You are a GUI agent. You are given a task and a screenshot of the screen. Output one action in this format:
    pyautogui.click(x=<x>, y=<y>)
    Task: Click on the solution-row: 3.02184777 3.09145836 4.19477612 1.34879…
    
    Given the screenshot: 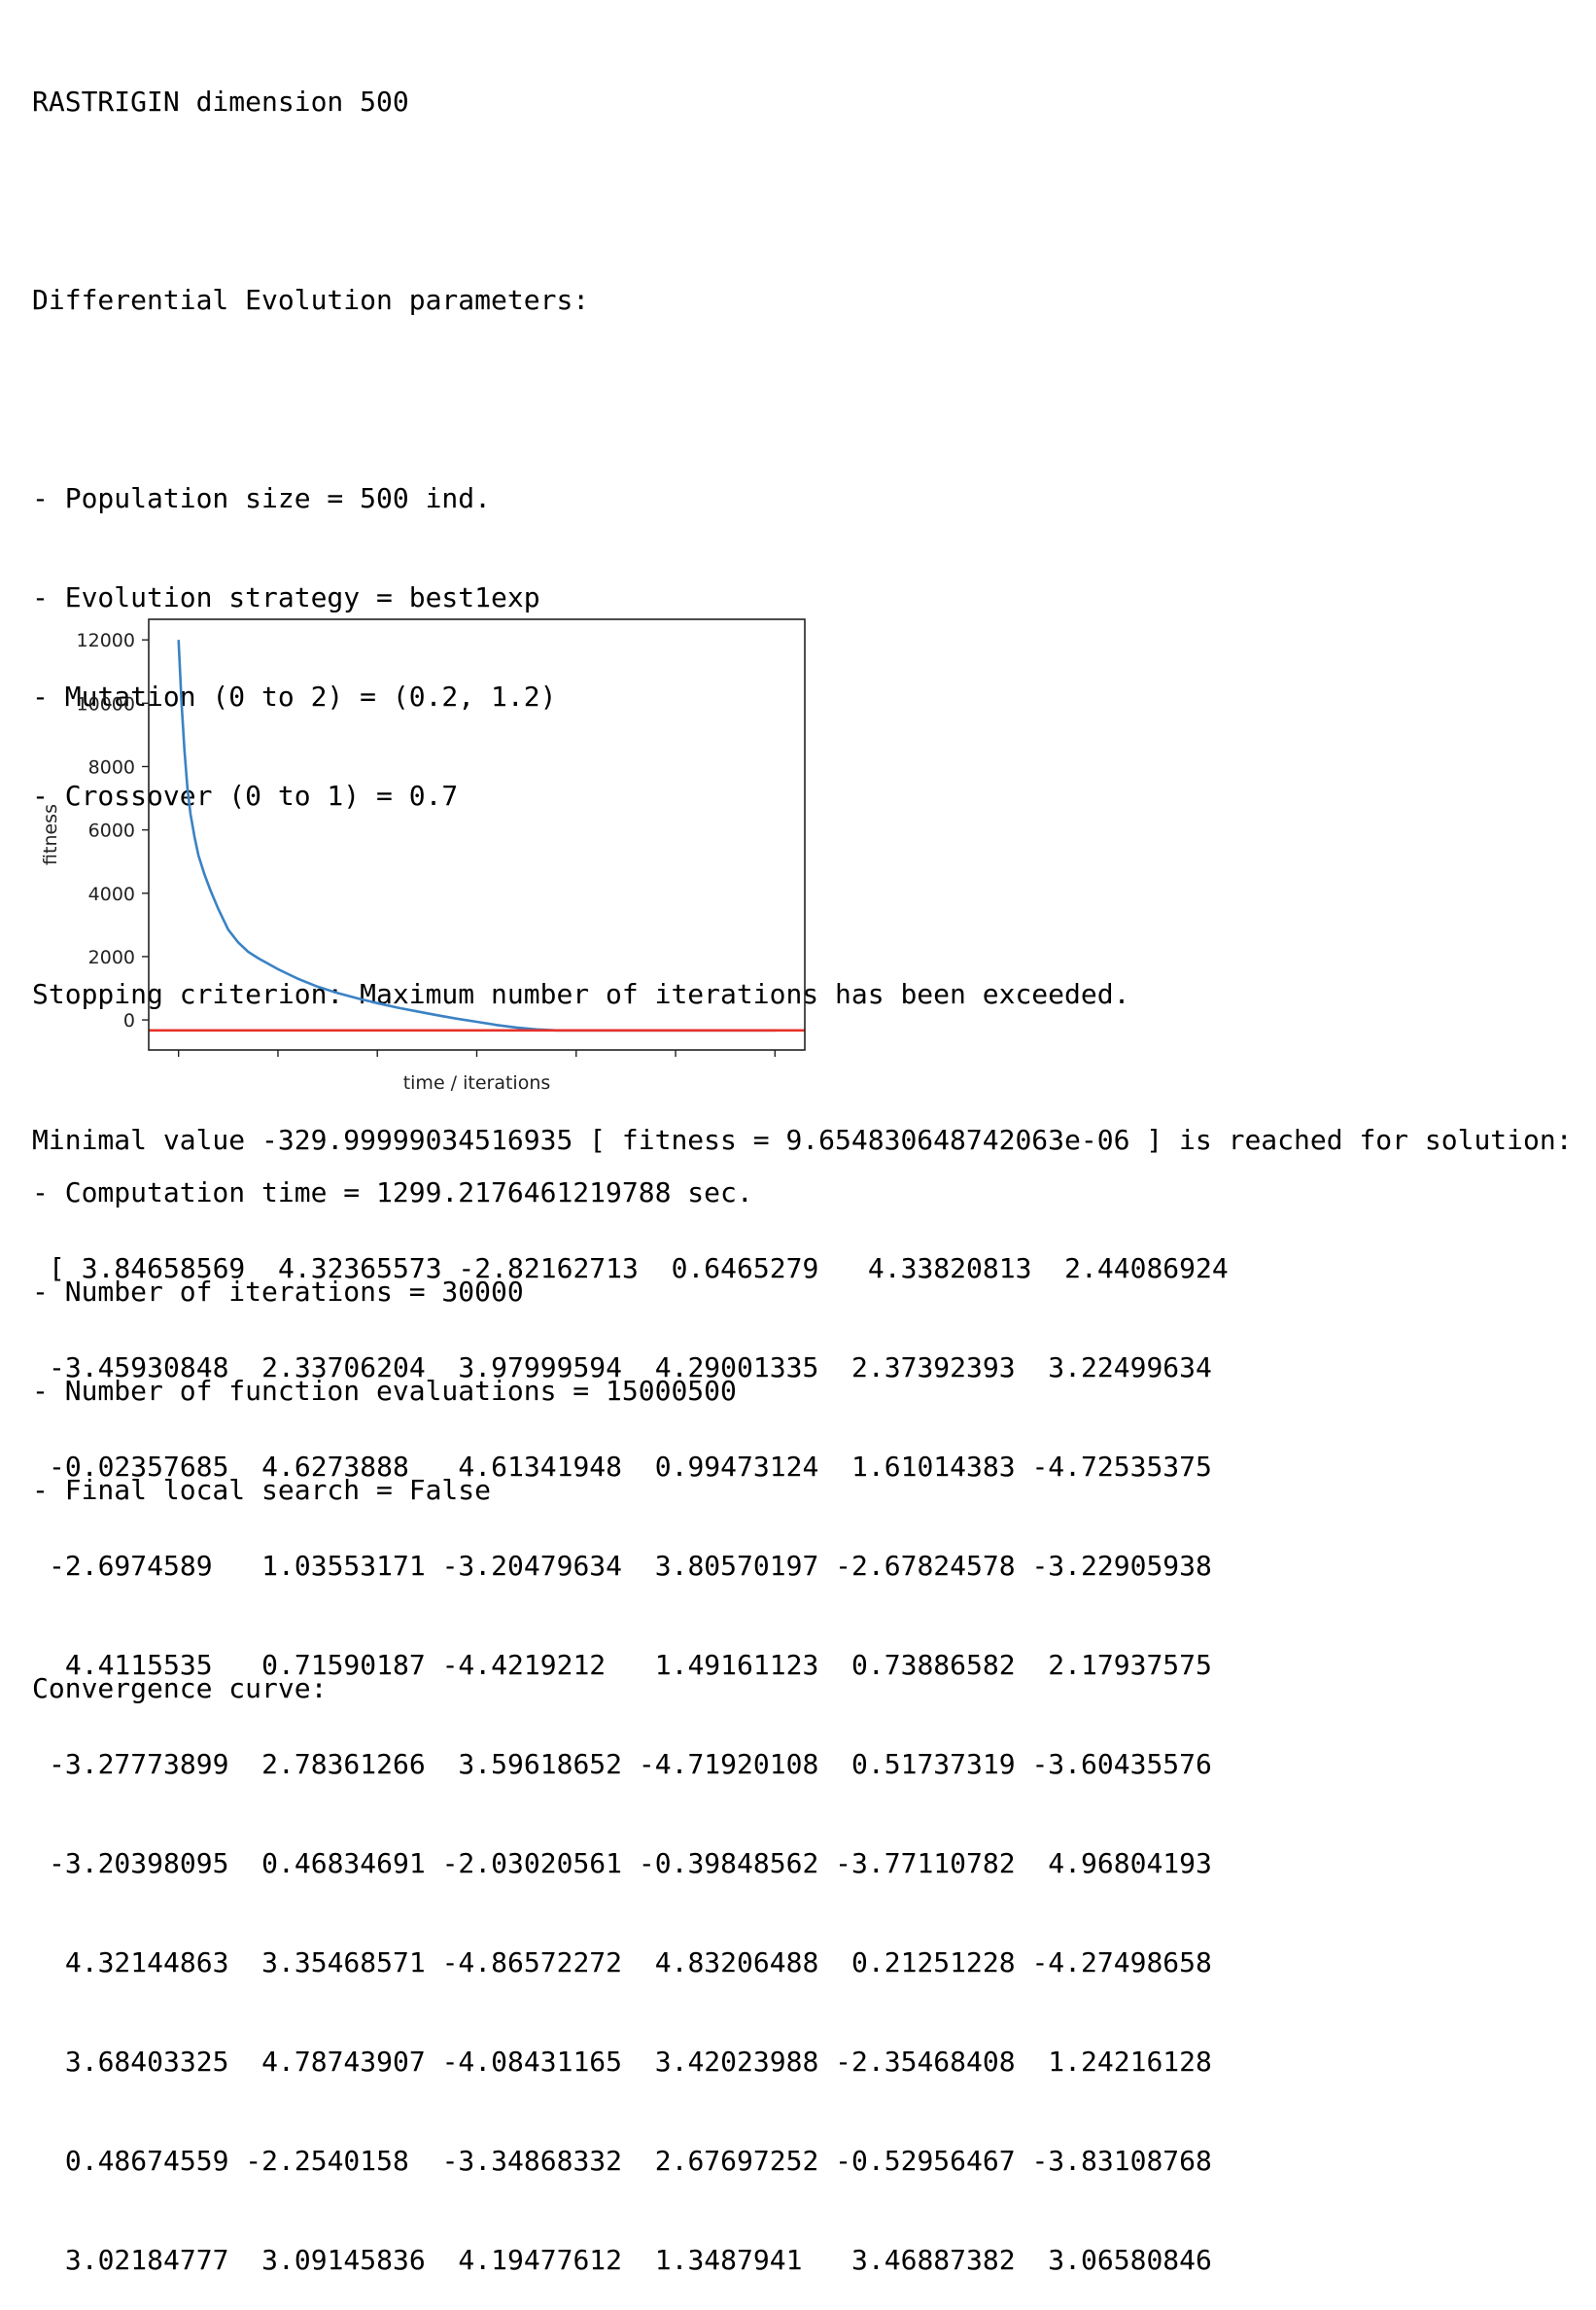 What is the action you would take?
    pyautogui.click(x=630, y=2260)
    